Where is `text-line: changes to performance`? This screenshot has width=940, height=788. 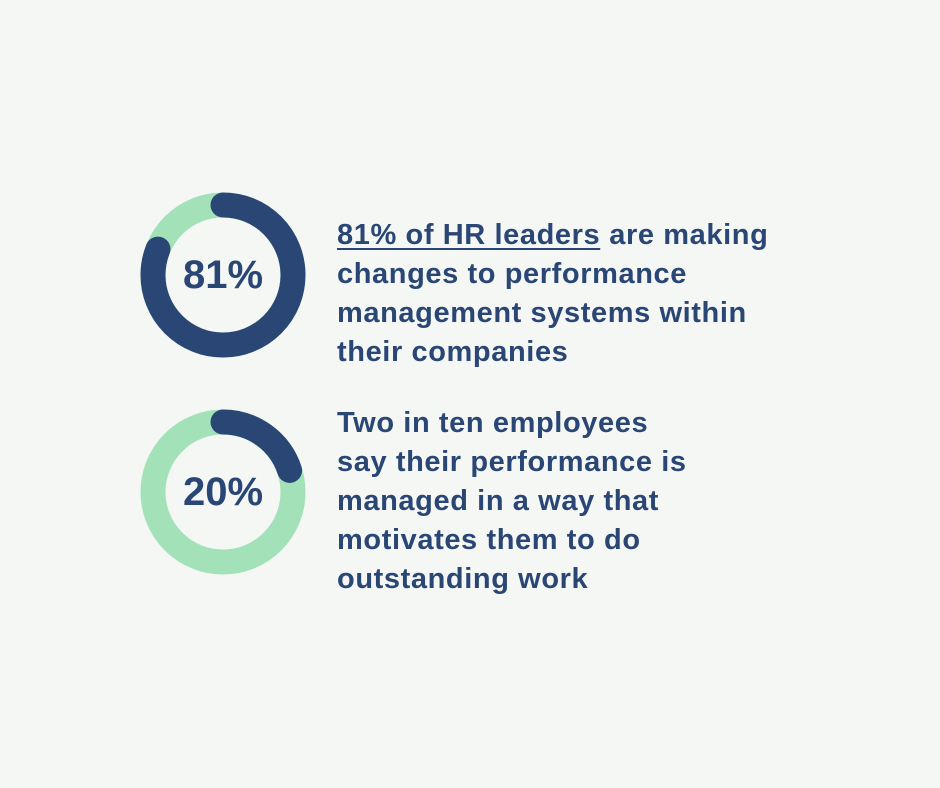 text-line: changes to performance is located at coordinates (552, 274).